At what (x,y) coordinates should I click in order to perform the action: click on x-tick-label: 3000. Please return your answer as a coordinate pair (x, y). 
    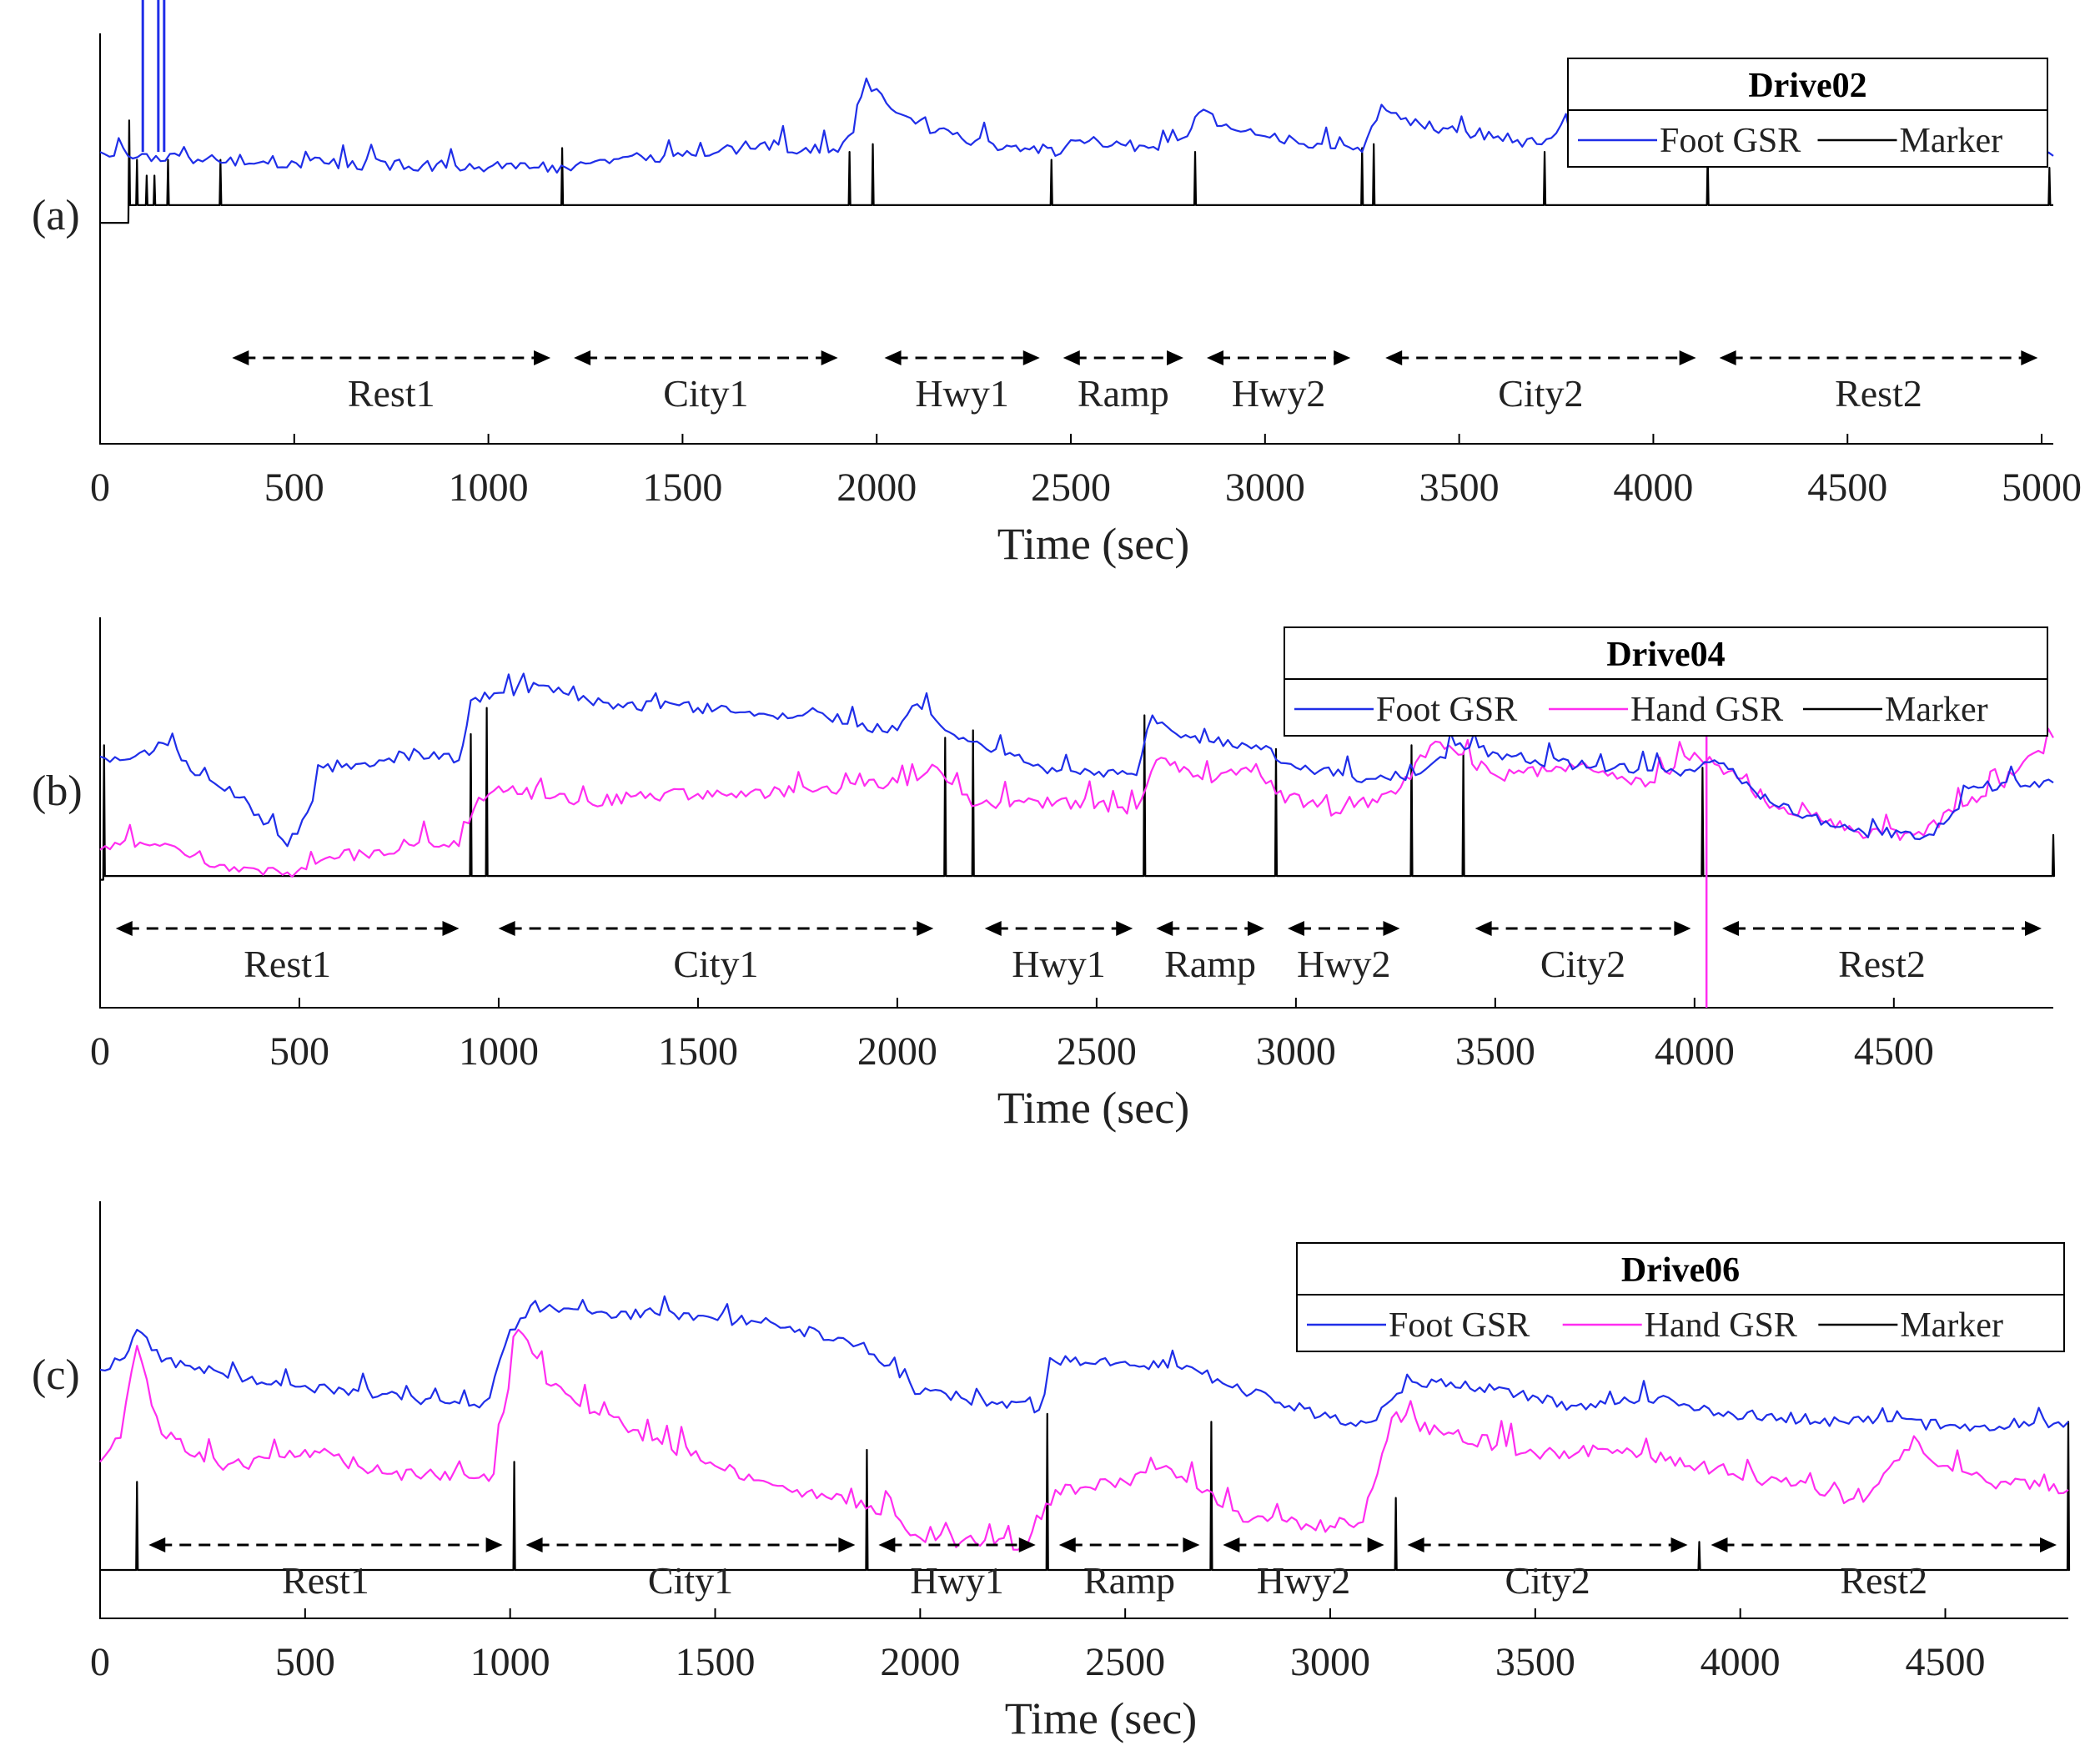
    Looking at the image, I should click on (1265, 487).